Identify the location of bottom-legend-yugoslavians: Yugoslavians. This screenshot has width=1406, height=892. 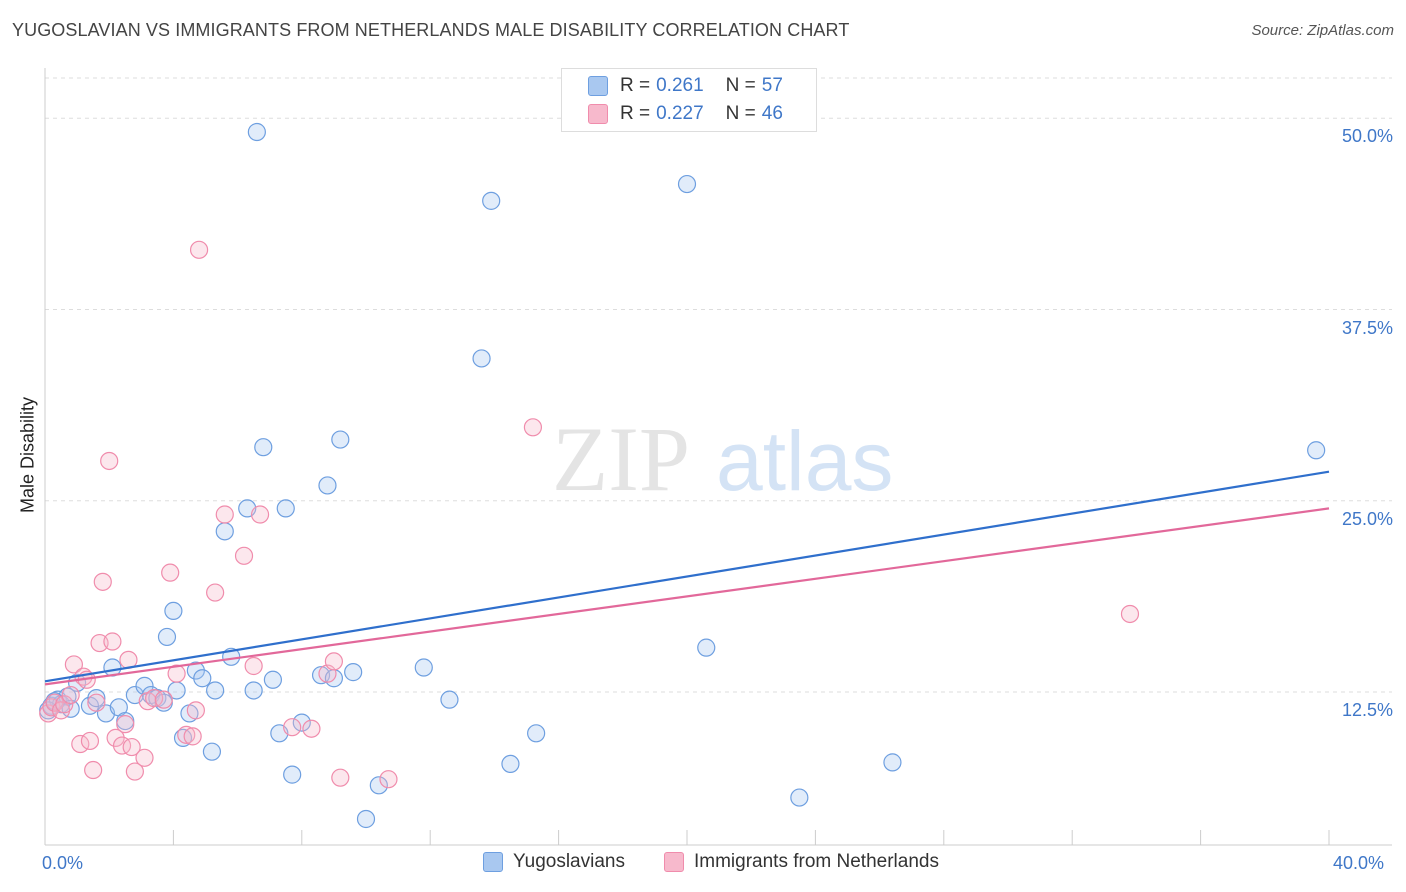
(554, 862).